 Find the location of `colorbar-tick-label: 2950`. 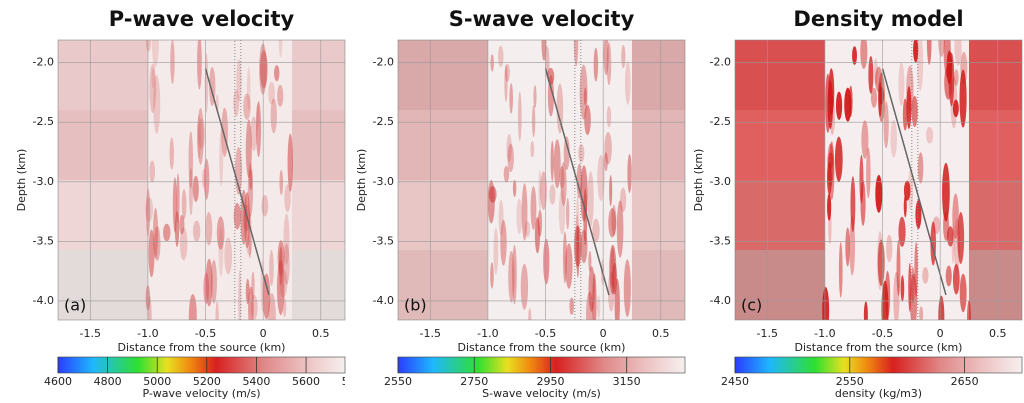

colorbar-tick-label: 2950 is located at coordinates (550, 381).